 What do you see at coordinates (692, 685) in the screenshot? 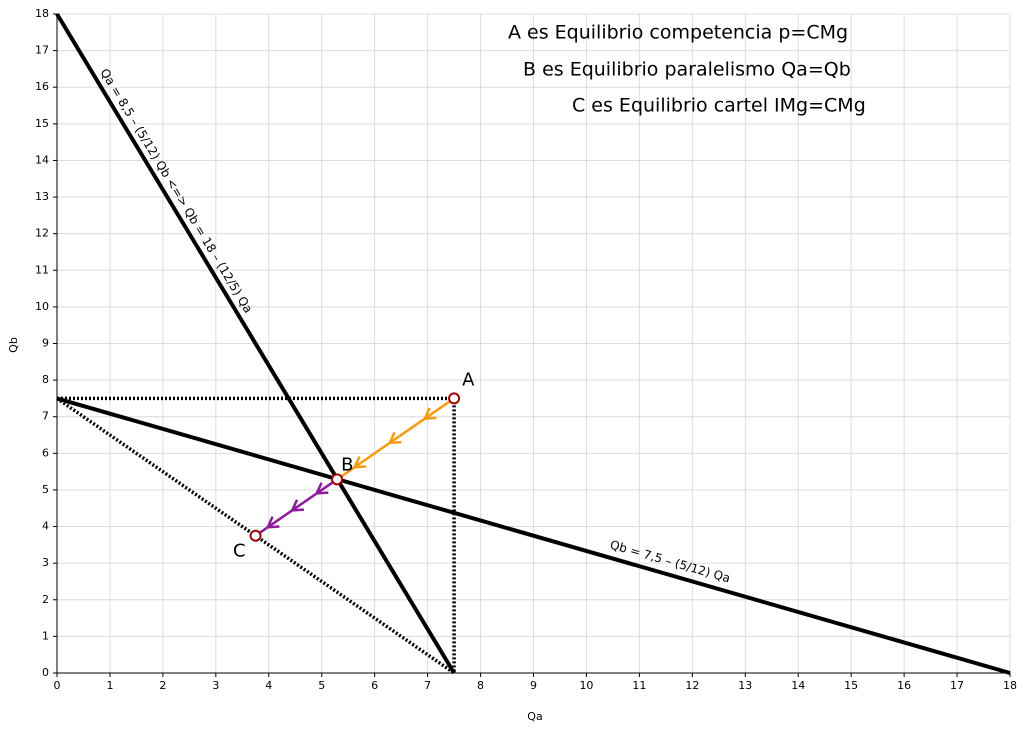
I see `x-tick-label: 12` at bounding box center [692, 685].